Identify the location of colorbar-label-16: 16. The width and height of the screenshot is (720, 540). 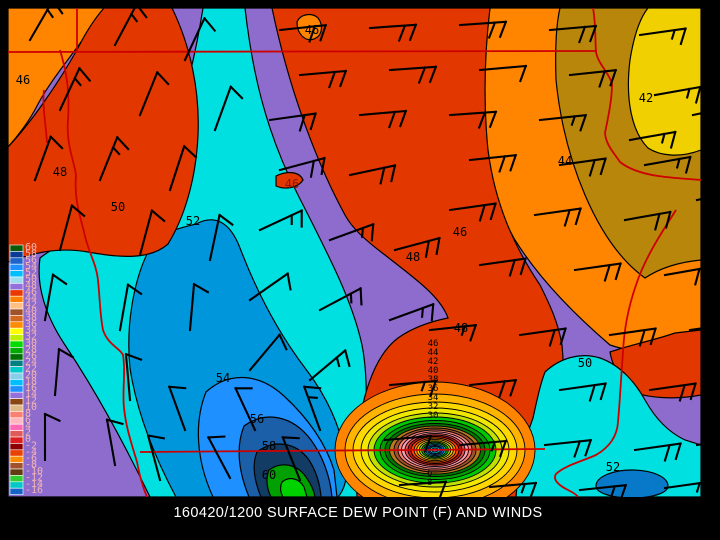
(31, 388).